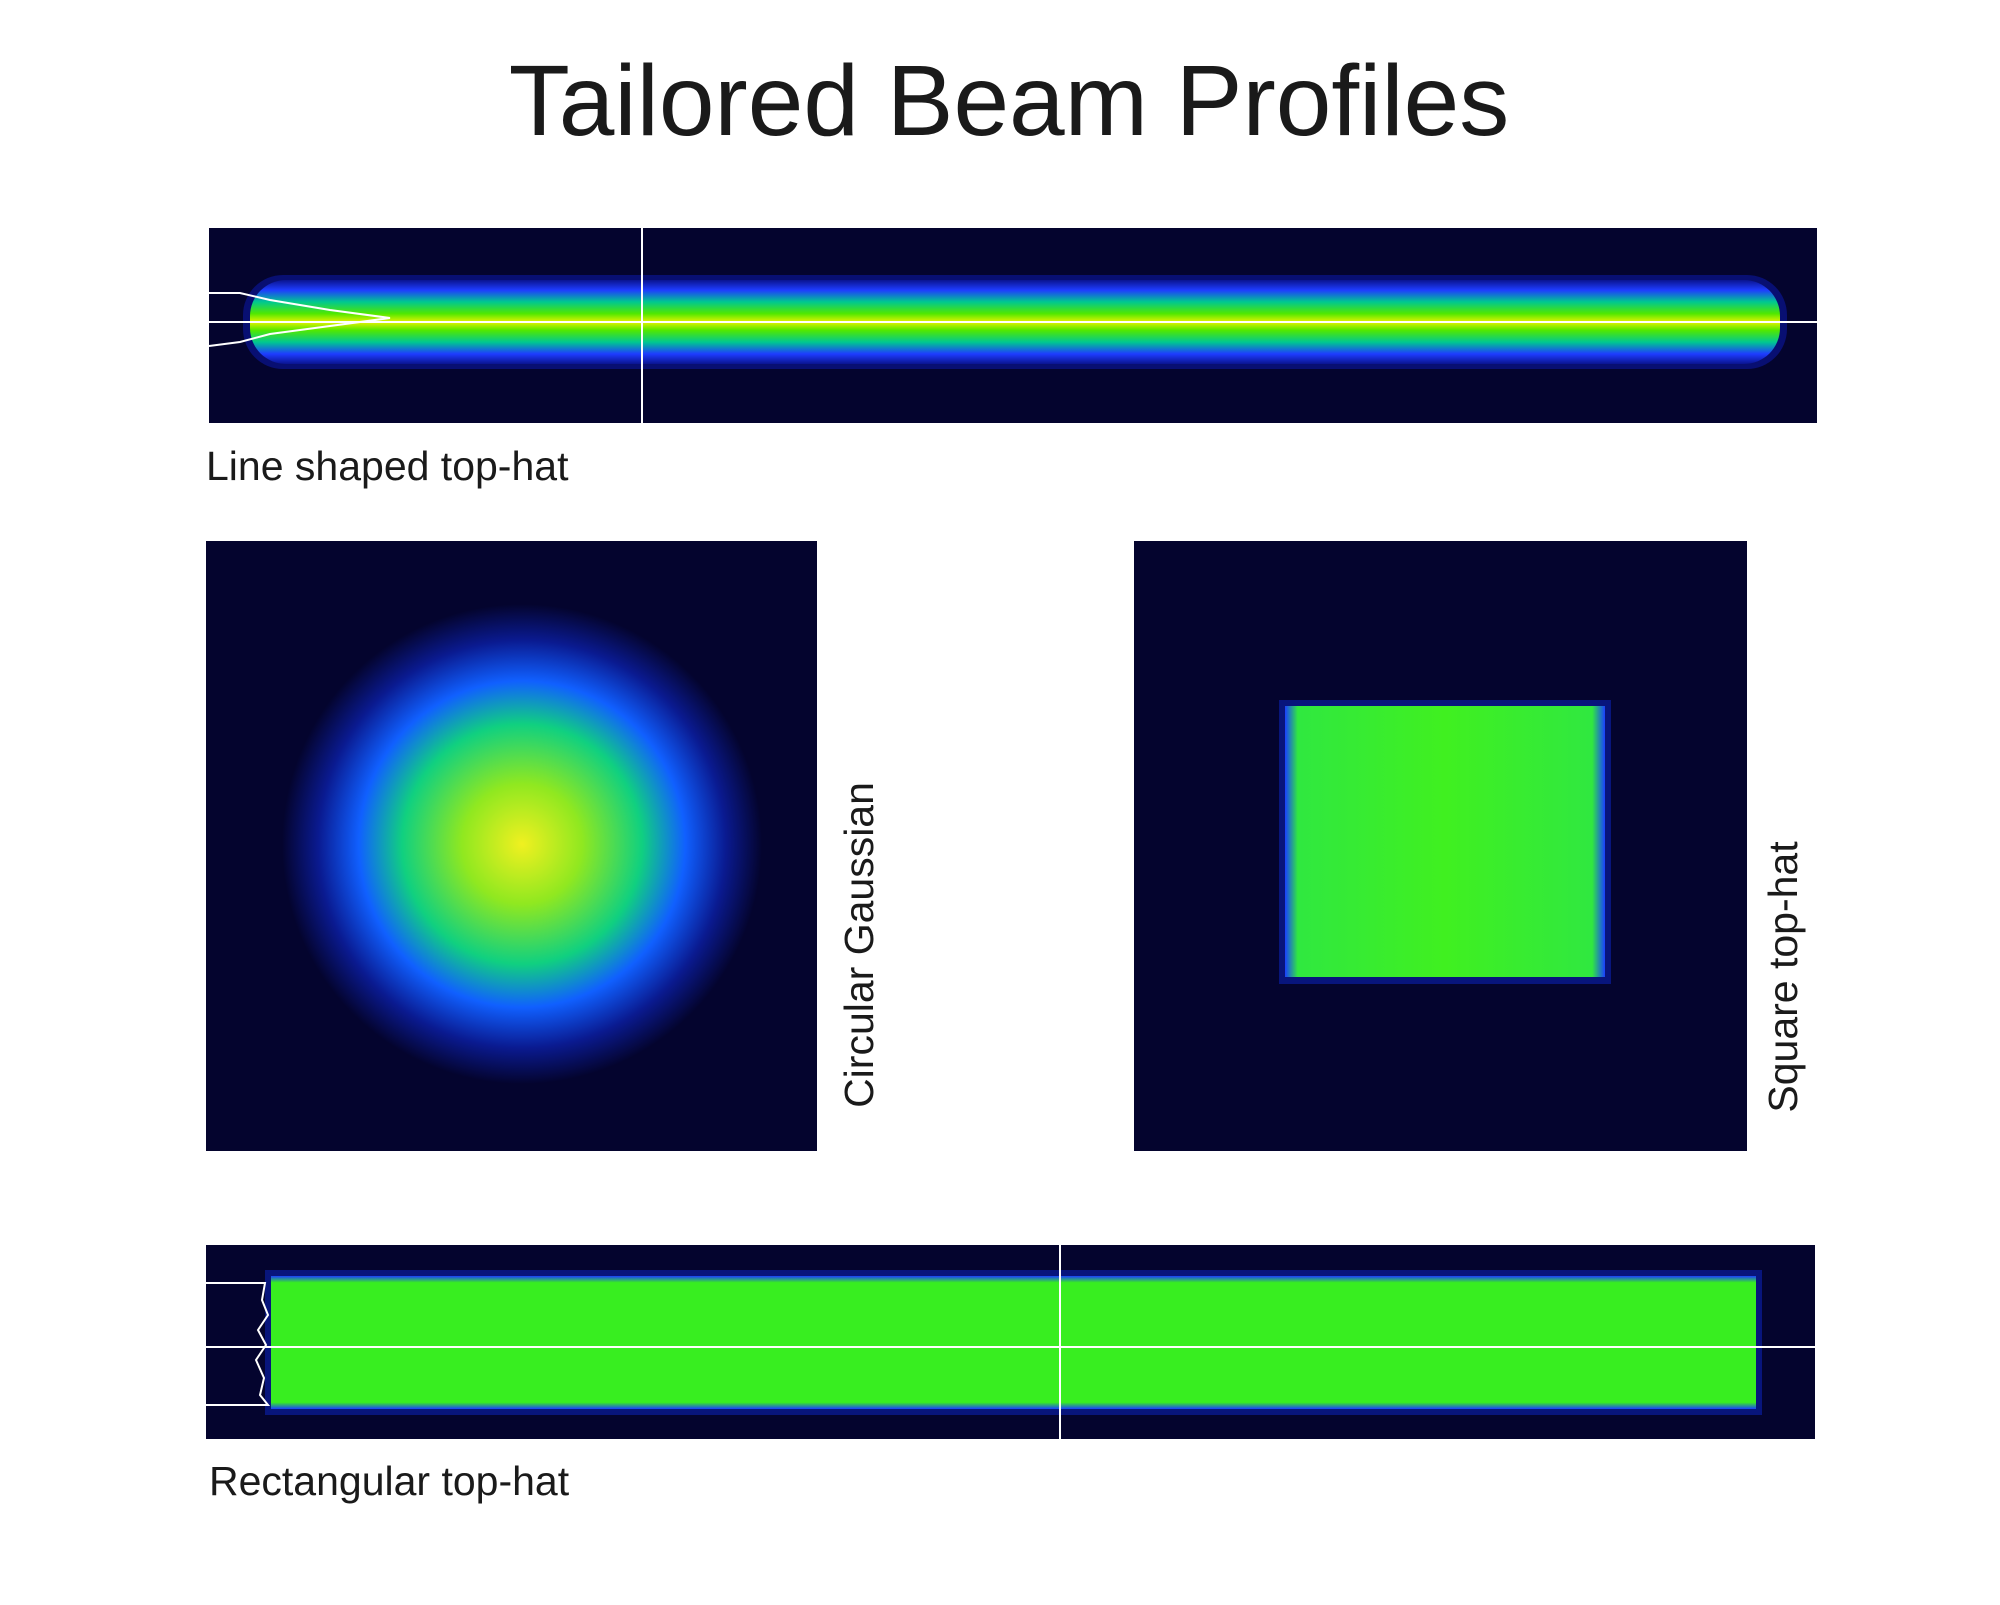 The image size is (2000, 1605). I want to click on rect-beam, so click(1013, 1342).